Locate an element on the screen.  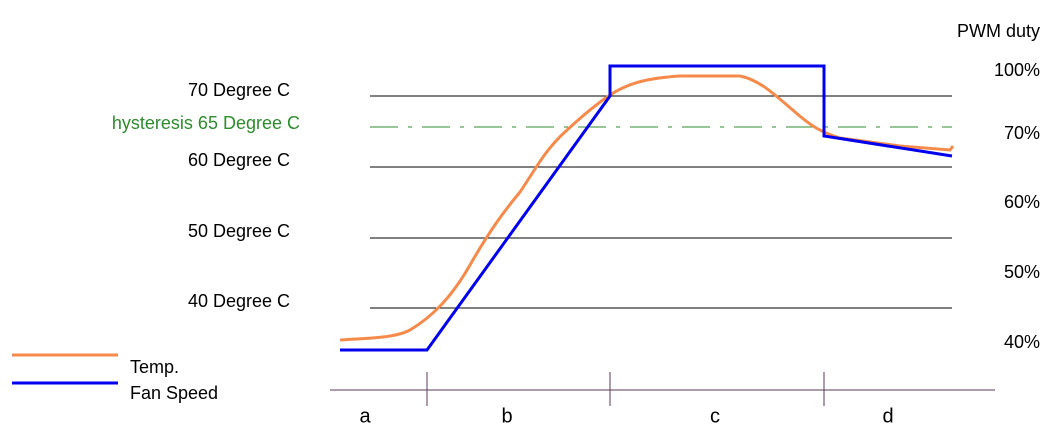
axis-title: PWM duty is located at coordinates (998, 31).